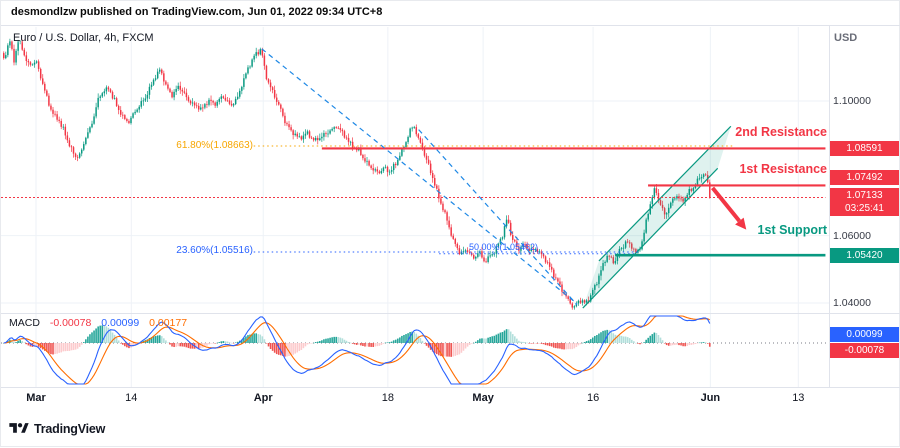  Describe the element at coordinates (415, 350) in the screenshot. I see `macd-pane` at that location.